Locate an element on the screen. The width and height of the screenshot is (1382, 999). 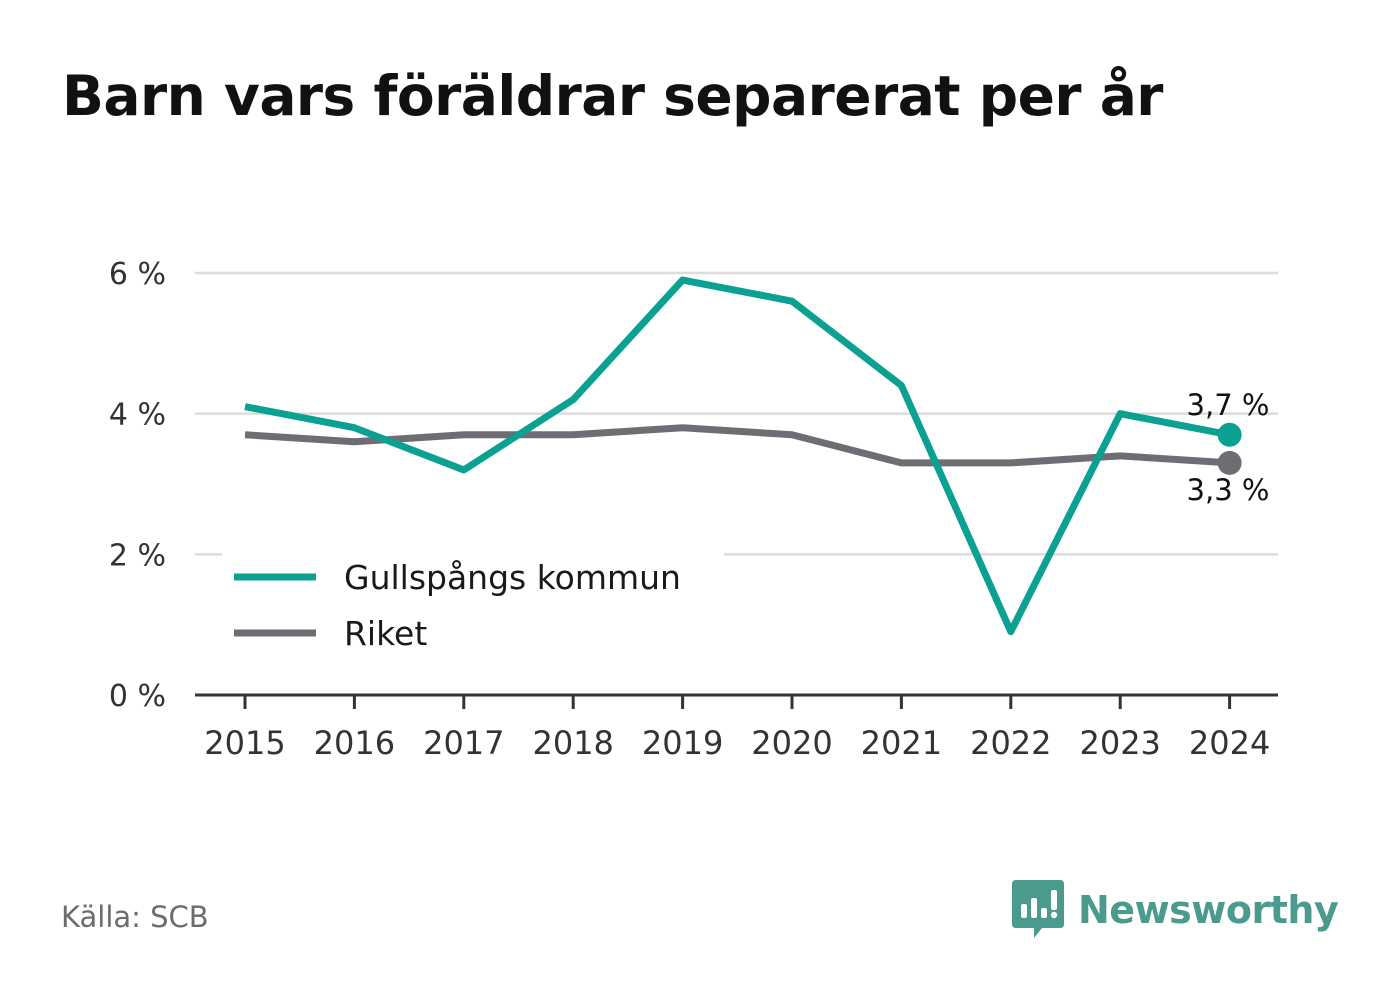
x-tick-label: 2015 is located at coordinates (244, 743).